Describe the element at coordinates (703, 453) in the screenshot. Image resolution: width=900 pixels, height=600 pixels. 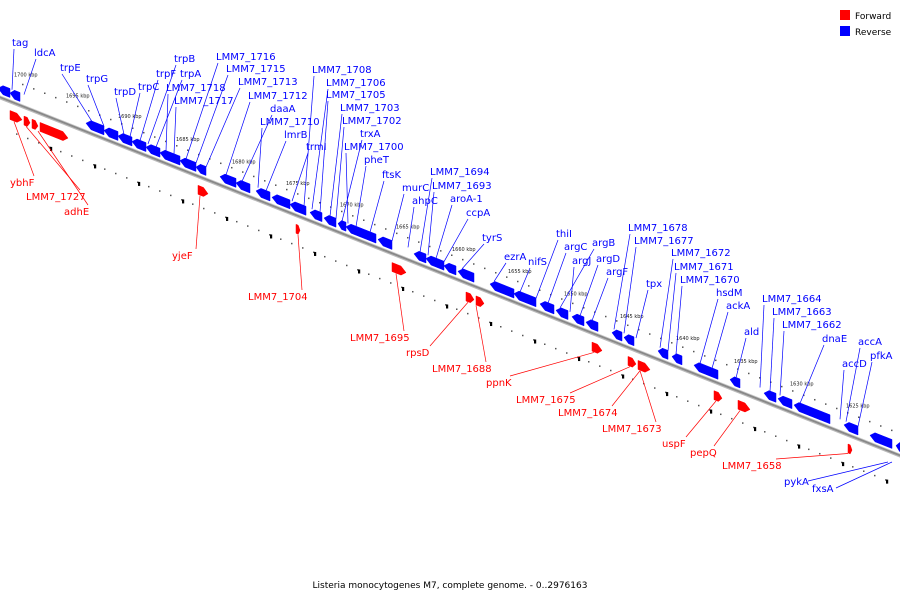
I see `gene-label-pepq: pepQ` at that location.